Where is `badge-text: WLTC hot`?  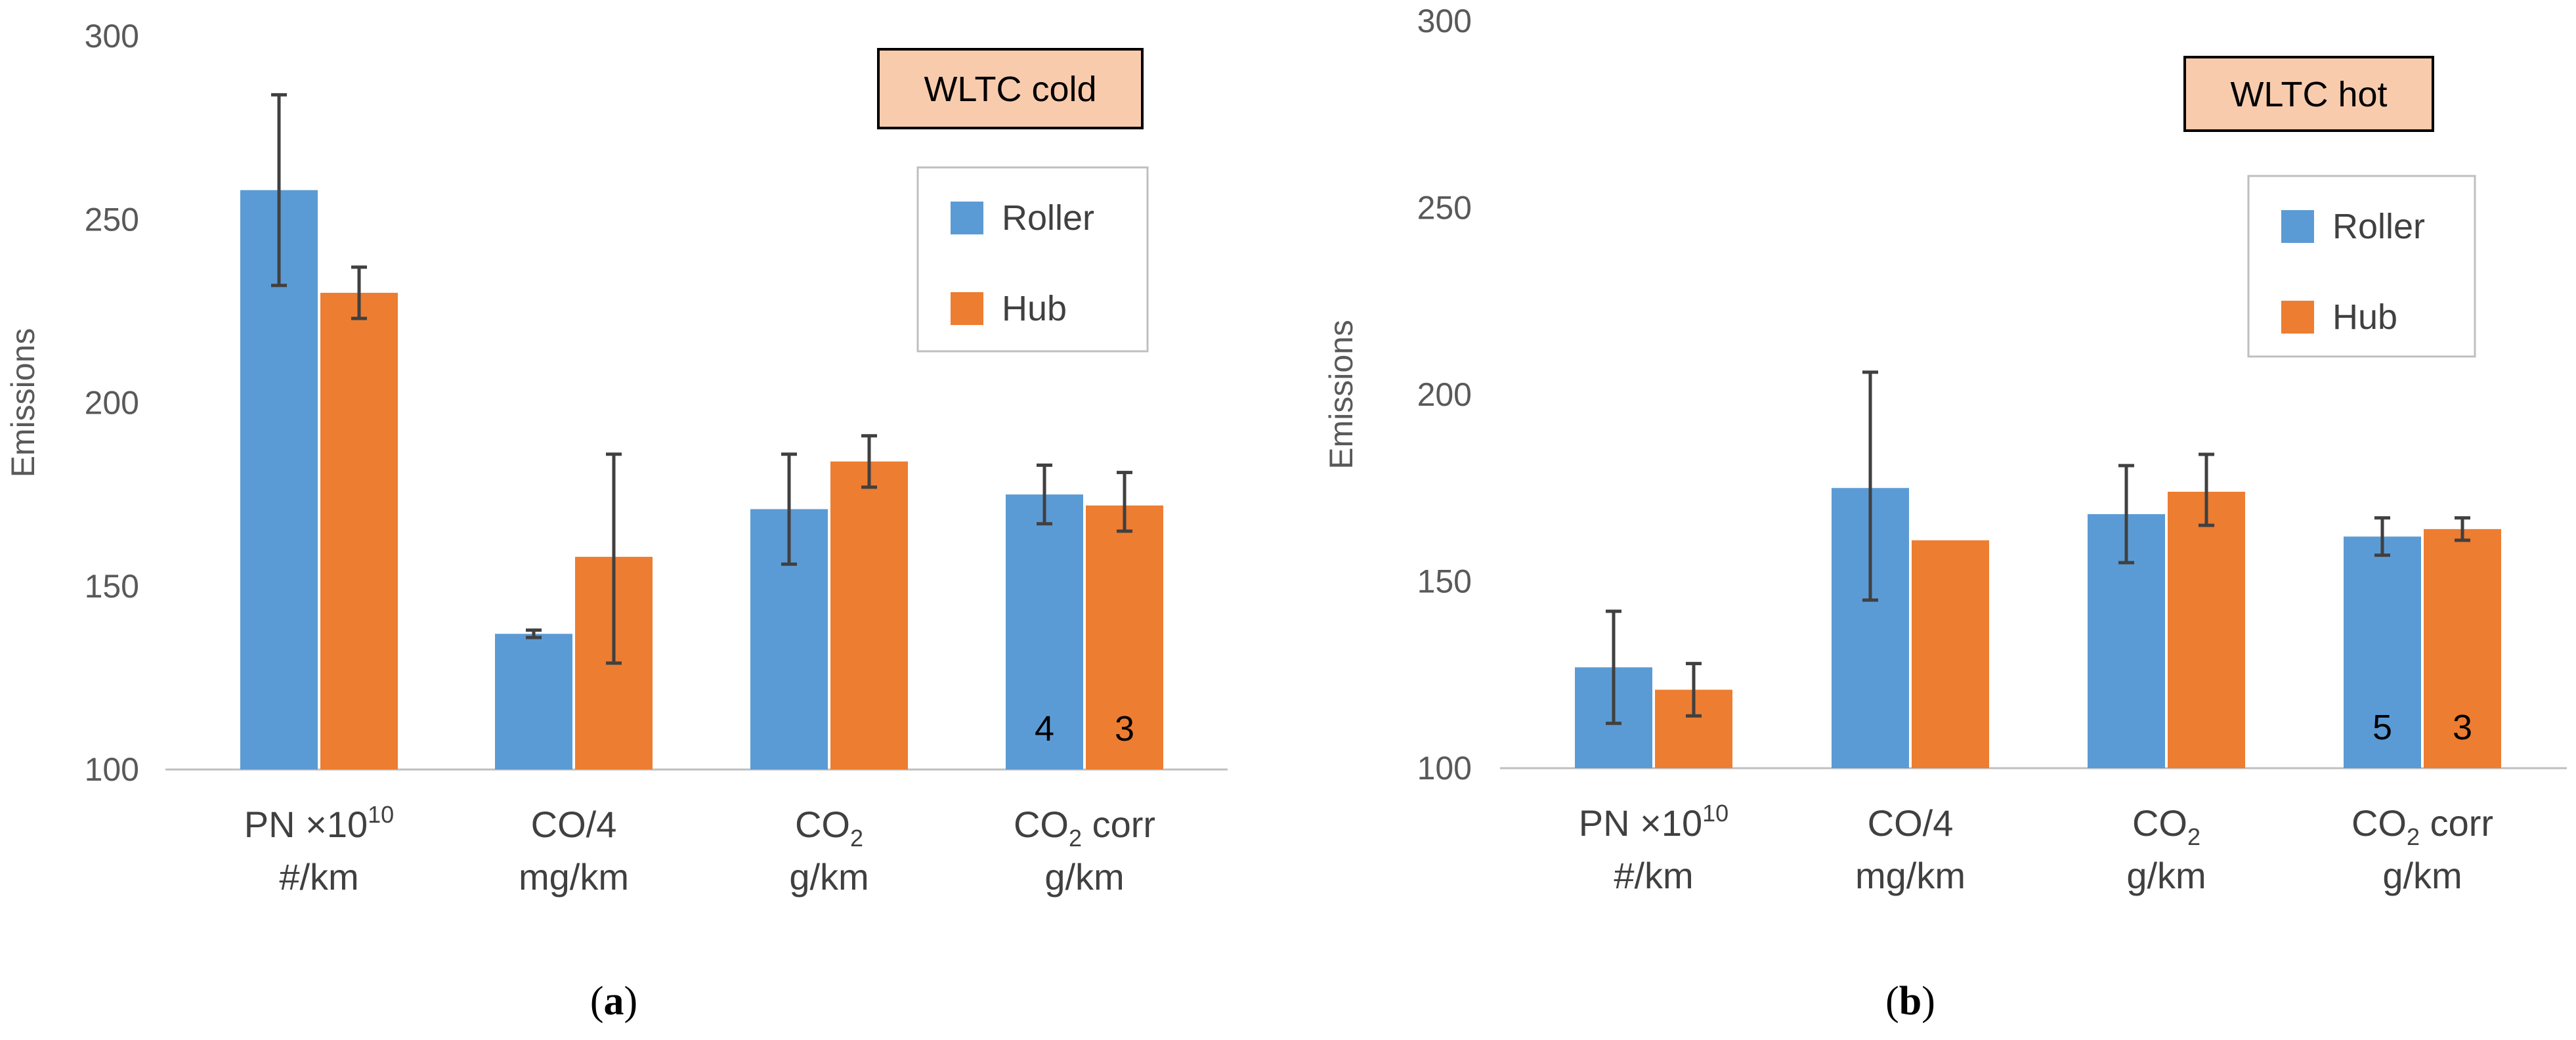
badge-text: WLTC hot is located at coordinates (2308, 94).